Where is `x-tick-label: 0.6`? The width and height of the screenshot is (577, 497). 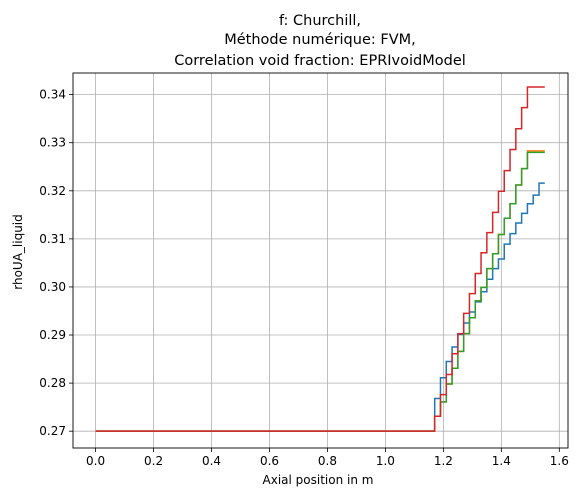 x-tick-label: 0.6 is located at coordinates (269, 461).